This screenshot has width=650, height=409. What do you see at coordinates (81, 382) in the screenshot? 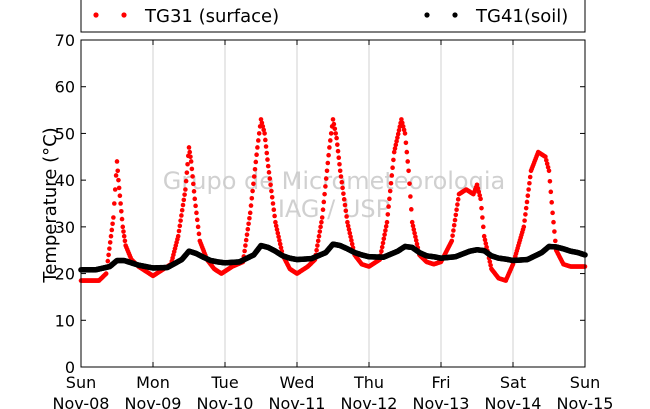
I see `x-tick-label-day: Sun` at bounding box center [81, 382].